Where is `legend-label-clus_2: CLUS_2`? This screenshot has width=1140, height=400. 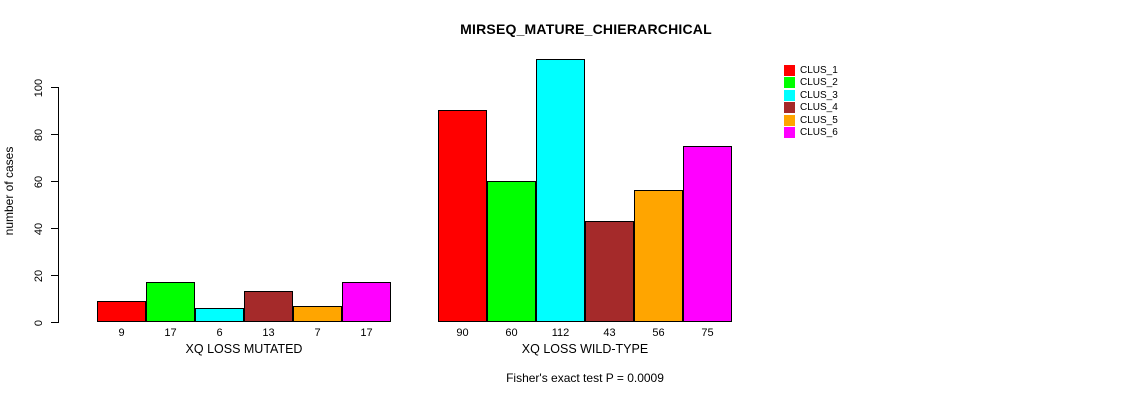
legend-label-clus_2: CLUS_2 is located at coordinates (819, 83).